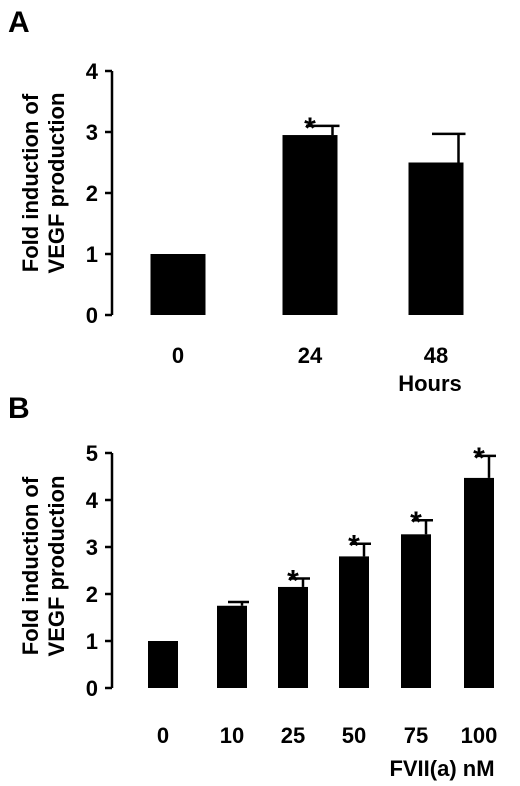  What do you see at coordinates (293, 735) in the screenshot?
I see `x-tick-label-b-25: 25` at bounding box center [293, 735].